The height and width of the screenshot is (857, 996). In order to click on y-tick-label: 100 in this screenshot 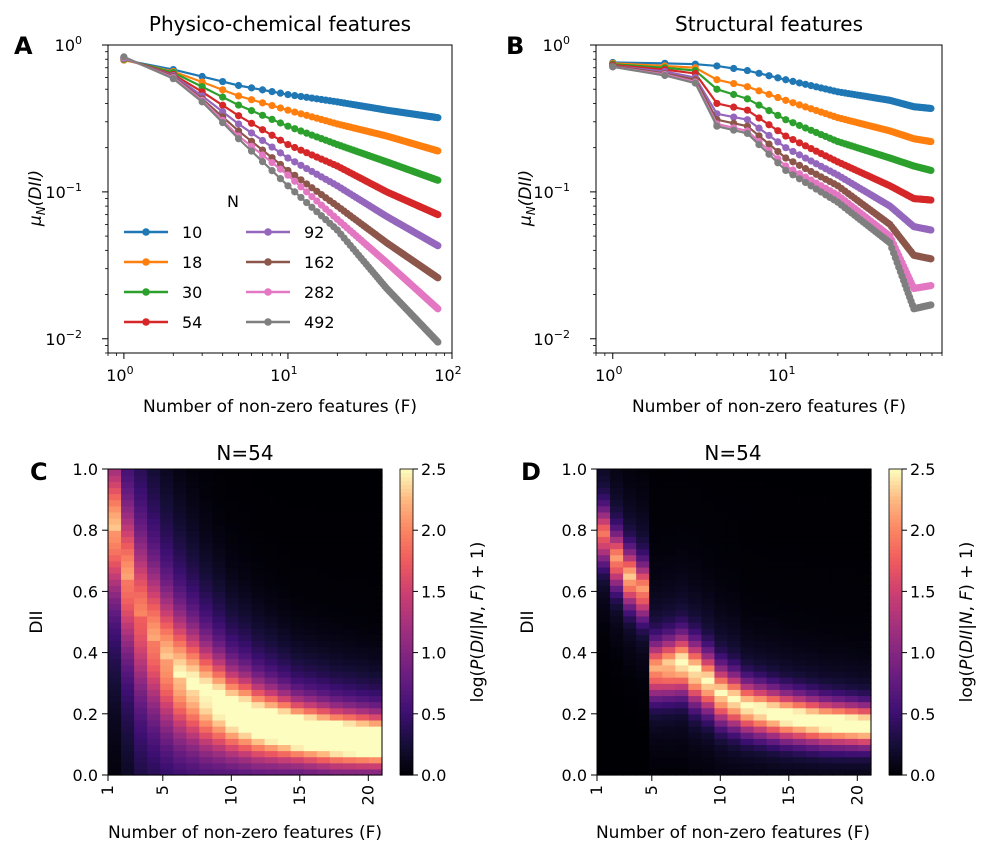, I will do `click(556, 44)`.